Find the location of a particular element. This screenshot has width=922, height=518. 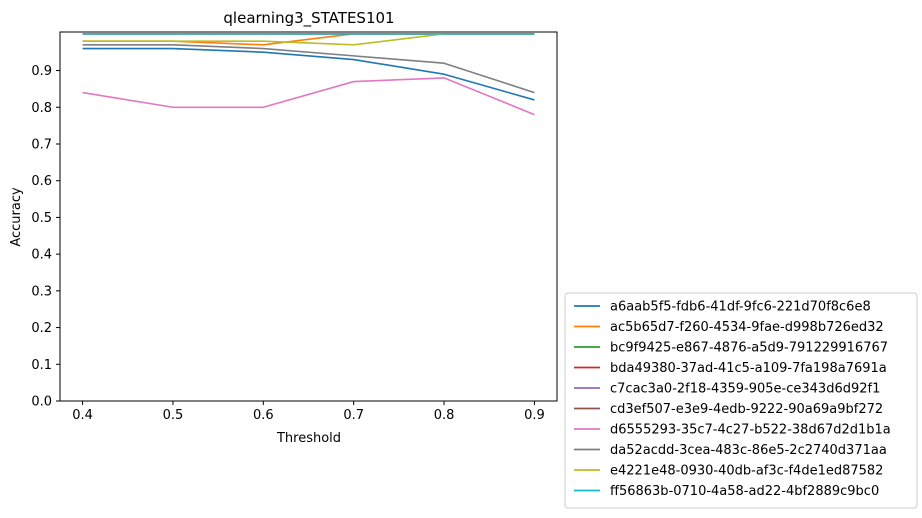

legend-entry-label: ff56863b-0710-4a58-ad22-4bf2889c9bc0 is located at coordinates (744, 491).